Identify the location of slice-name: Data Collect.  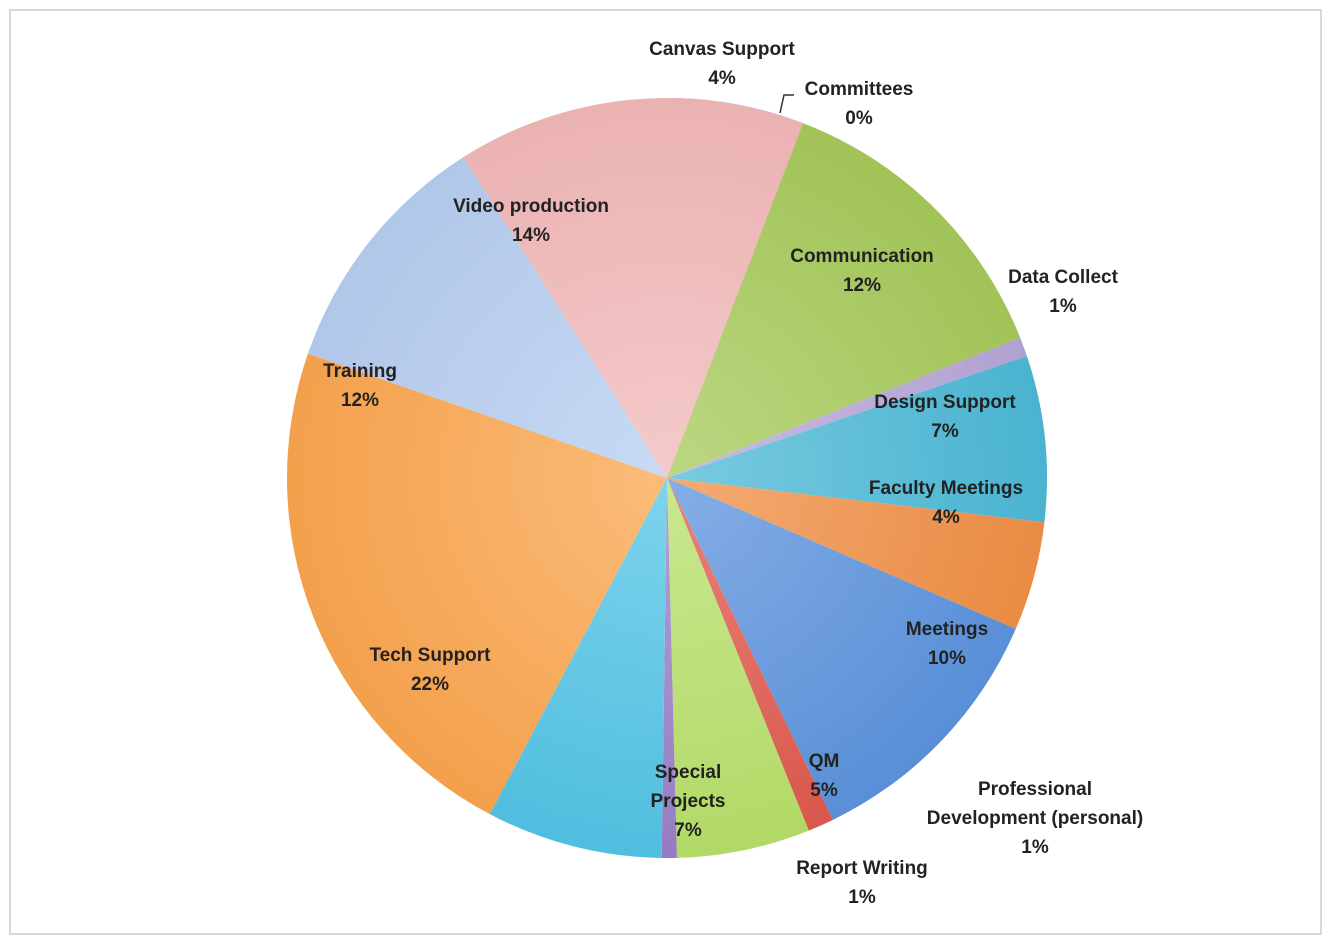
(1063, 277).